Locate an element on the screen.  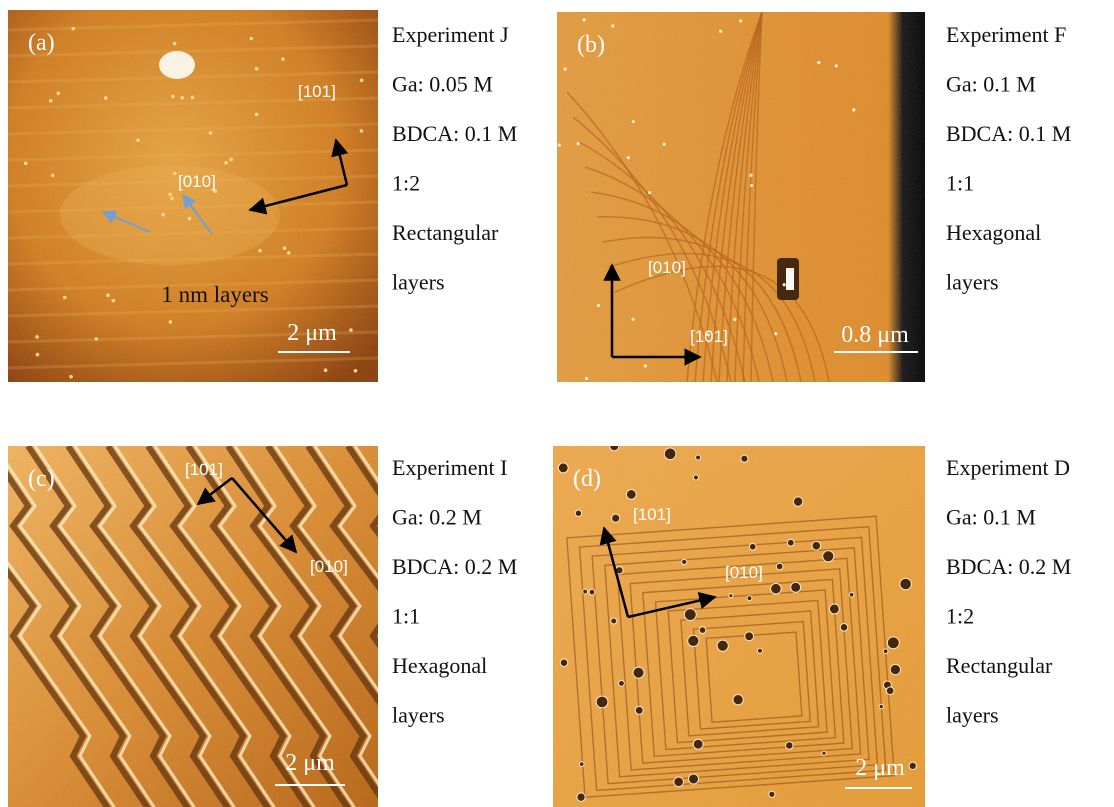
scale-bar-label: 0.8 μm is located at coordinates (875, 335).